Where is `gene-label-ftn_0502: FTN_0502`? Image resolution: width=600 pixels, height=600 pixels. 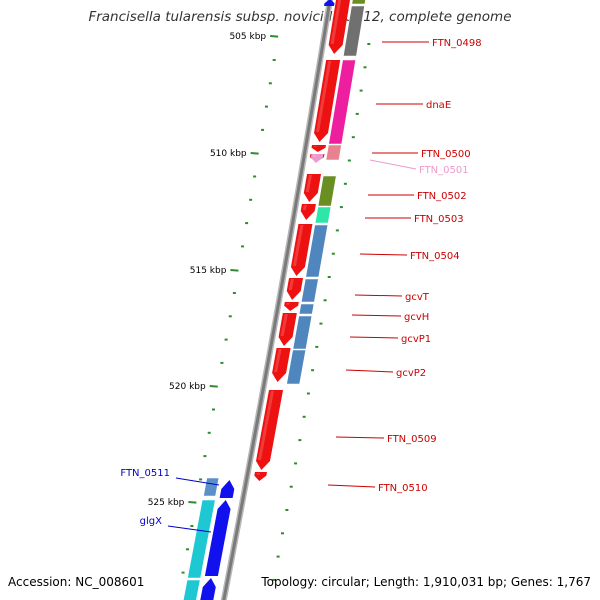
gene-label-ftn_0502: FTN_0502 is located at coordinates (442, 196).